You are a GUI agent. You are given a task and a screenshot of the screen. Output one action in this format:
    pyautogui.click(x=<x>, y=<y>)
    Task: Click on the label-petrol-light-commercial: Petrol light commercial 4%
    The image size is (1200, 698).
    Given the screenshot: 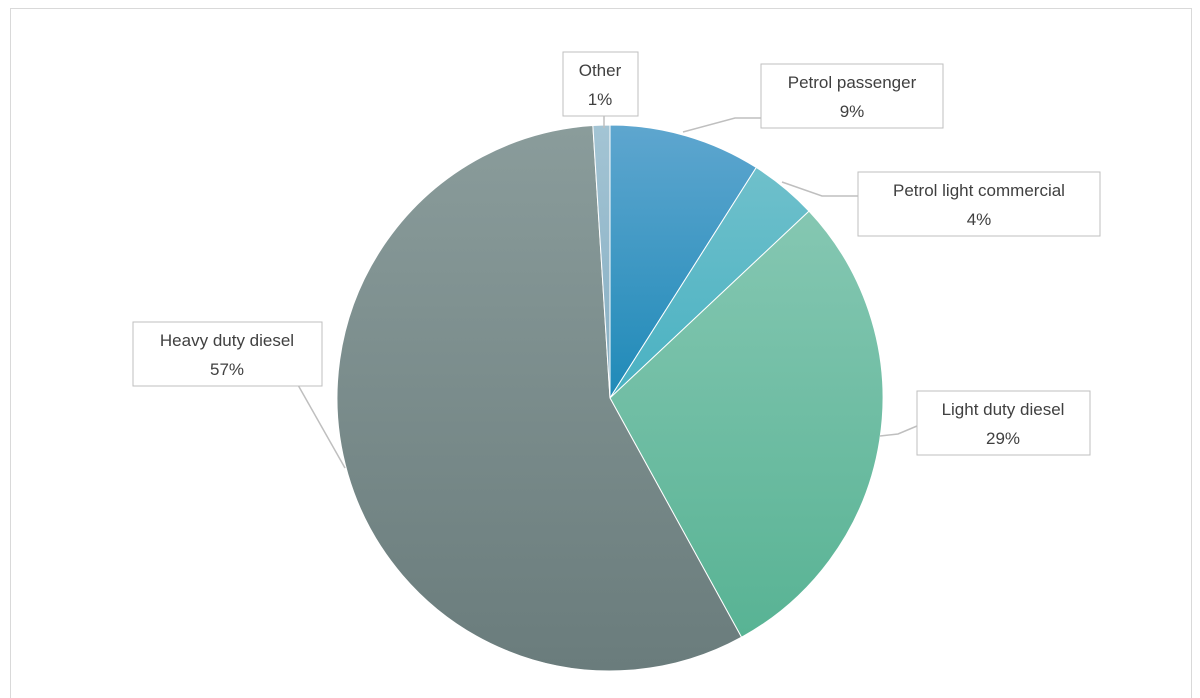 What is the action you would take?
    pyautogui.click(x=979, y=204)
    